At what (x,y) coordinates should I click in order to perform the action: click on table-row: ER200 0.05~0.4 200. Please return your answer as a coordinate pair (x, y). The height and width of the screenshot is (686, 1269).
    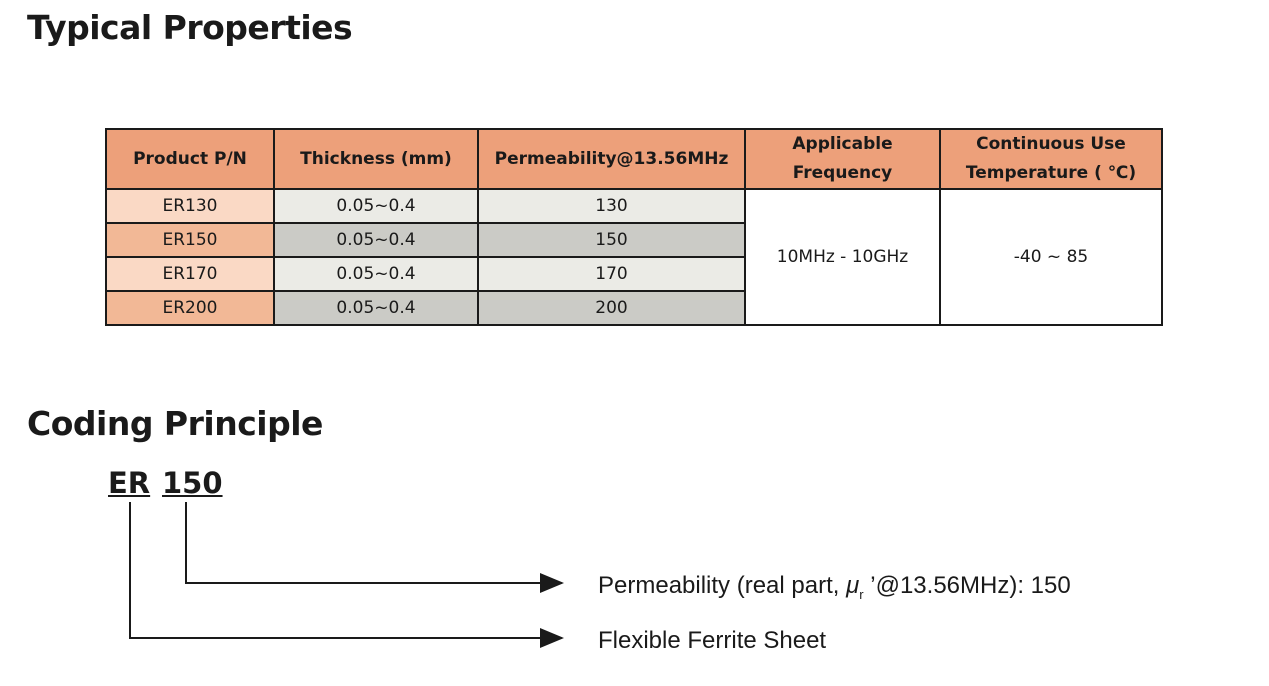
    Looking at the image, I should click on (633, 308).